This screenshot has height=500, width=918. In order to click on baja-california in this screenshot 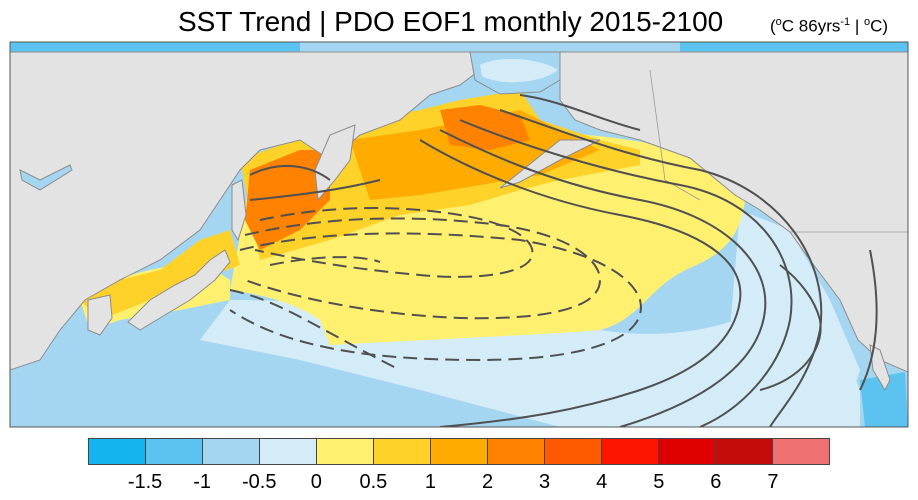, I will do `click(880, 368)`.